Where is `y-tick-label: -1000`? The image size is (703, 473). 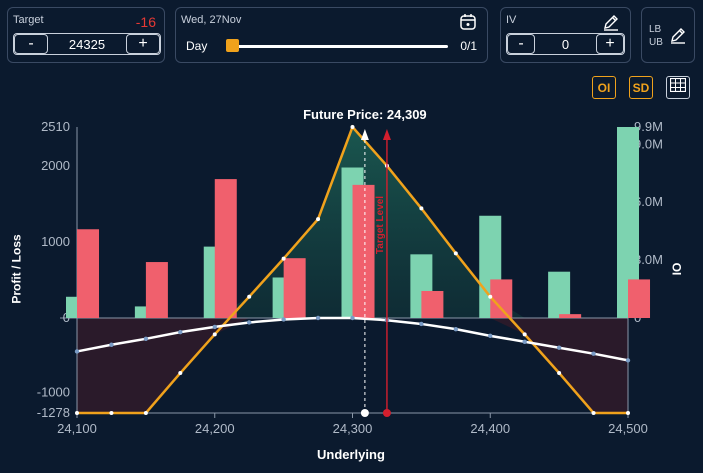 y-tick-label: -1000 is located at coordinates (53, 391).